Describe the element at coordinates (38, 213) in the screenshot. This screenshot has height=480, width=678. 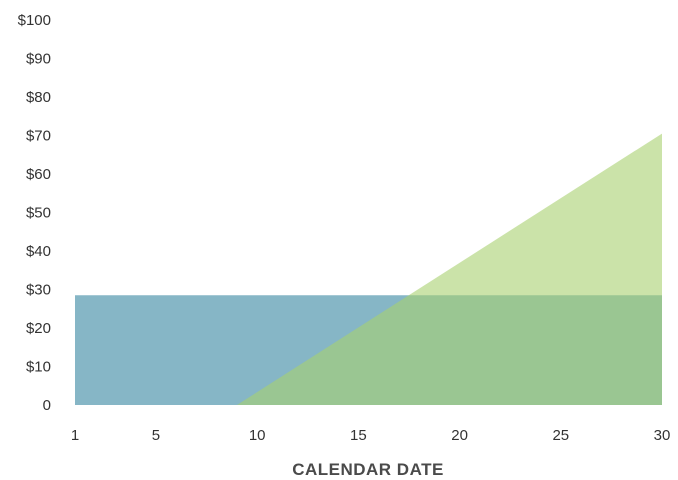
I see `y-tick-label: $50` at that location.